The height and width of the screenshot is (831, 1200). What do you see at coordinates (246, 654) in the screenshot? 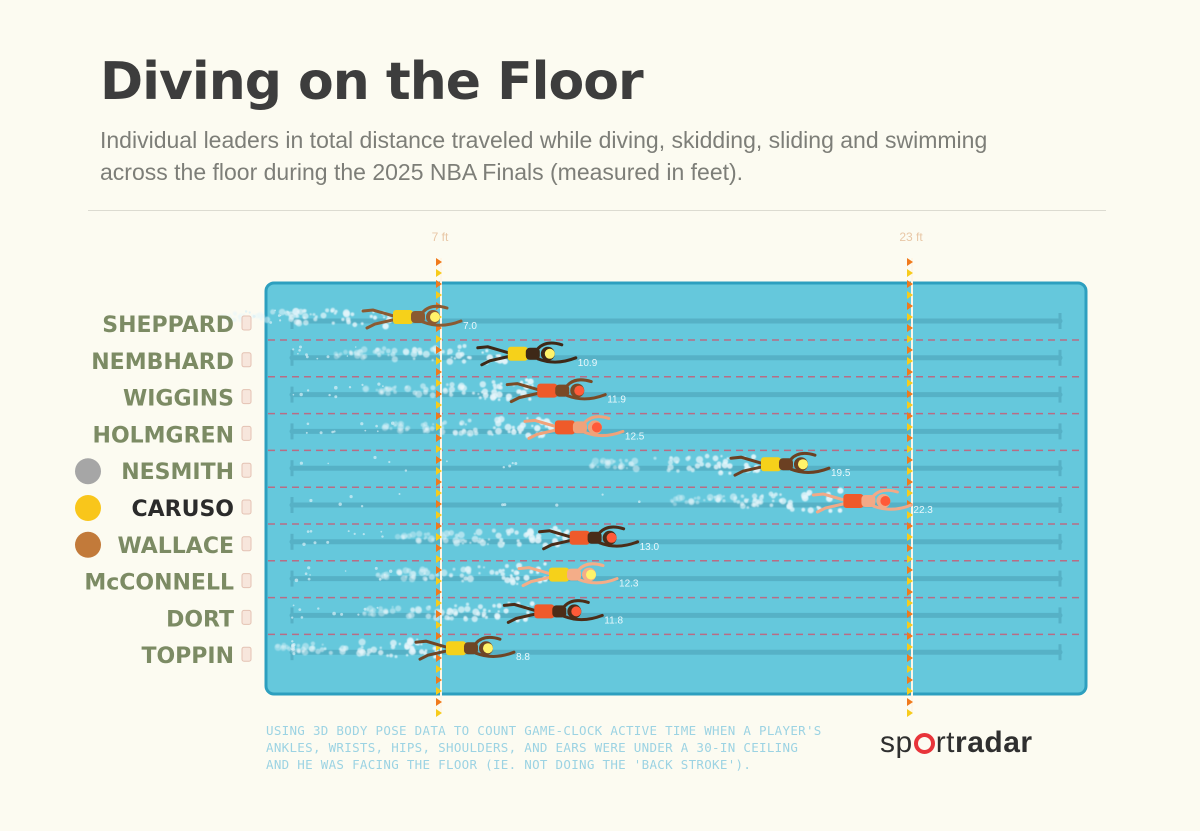
I see `lane-tab` at bounding box center [246, 654].